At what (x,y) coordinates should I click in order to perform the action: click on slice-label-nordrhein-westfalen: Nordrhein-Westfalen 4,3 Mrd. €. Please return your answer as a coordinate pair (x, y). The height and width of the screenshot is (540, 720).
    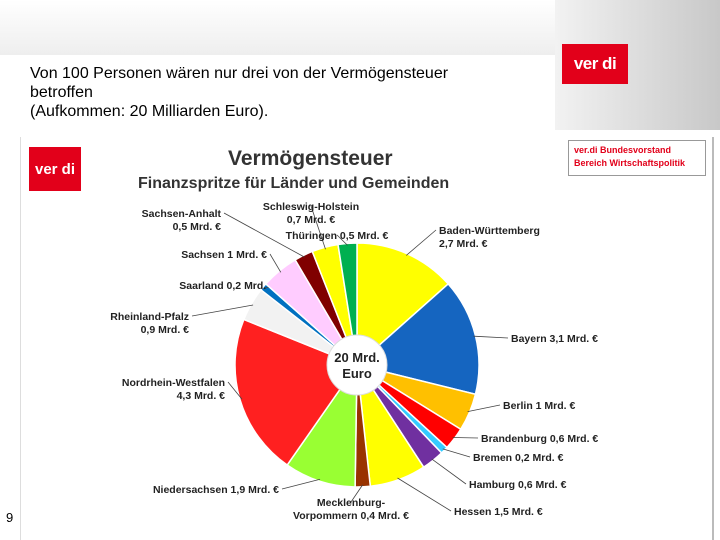
    Looking at the image, I should click on (173, 389).